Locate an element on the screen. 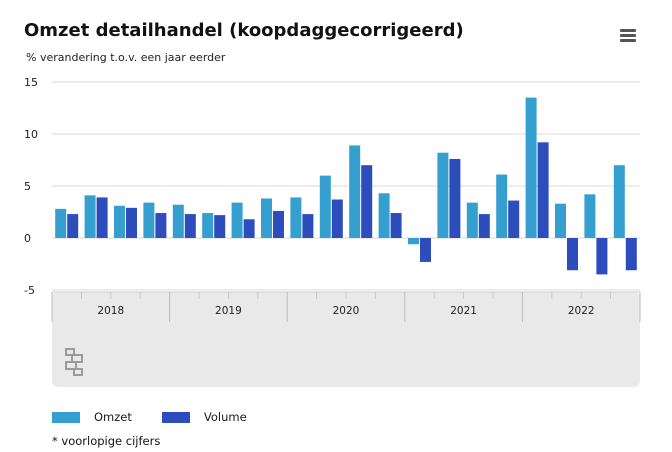 The image size is (672, 452). y-axis-labels: -5 0 5 10 15 is located at coordinates (31, 186).